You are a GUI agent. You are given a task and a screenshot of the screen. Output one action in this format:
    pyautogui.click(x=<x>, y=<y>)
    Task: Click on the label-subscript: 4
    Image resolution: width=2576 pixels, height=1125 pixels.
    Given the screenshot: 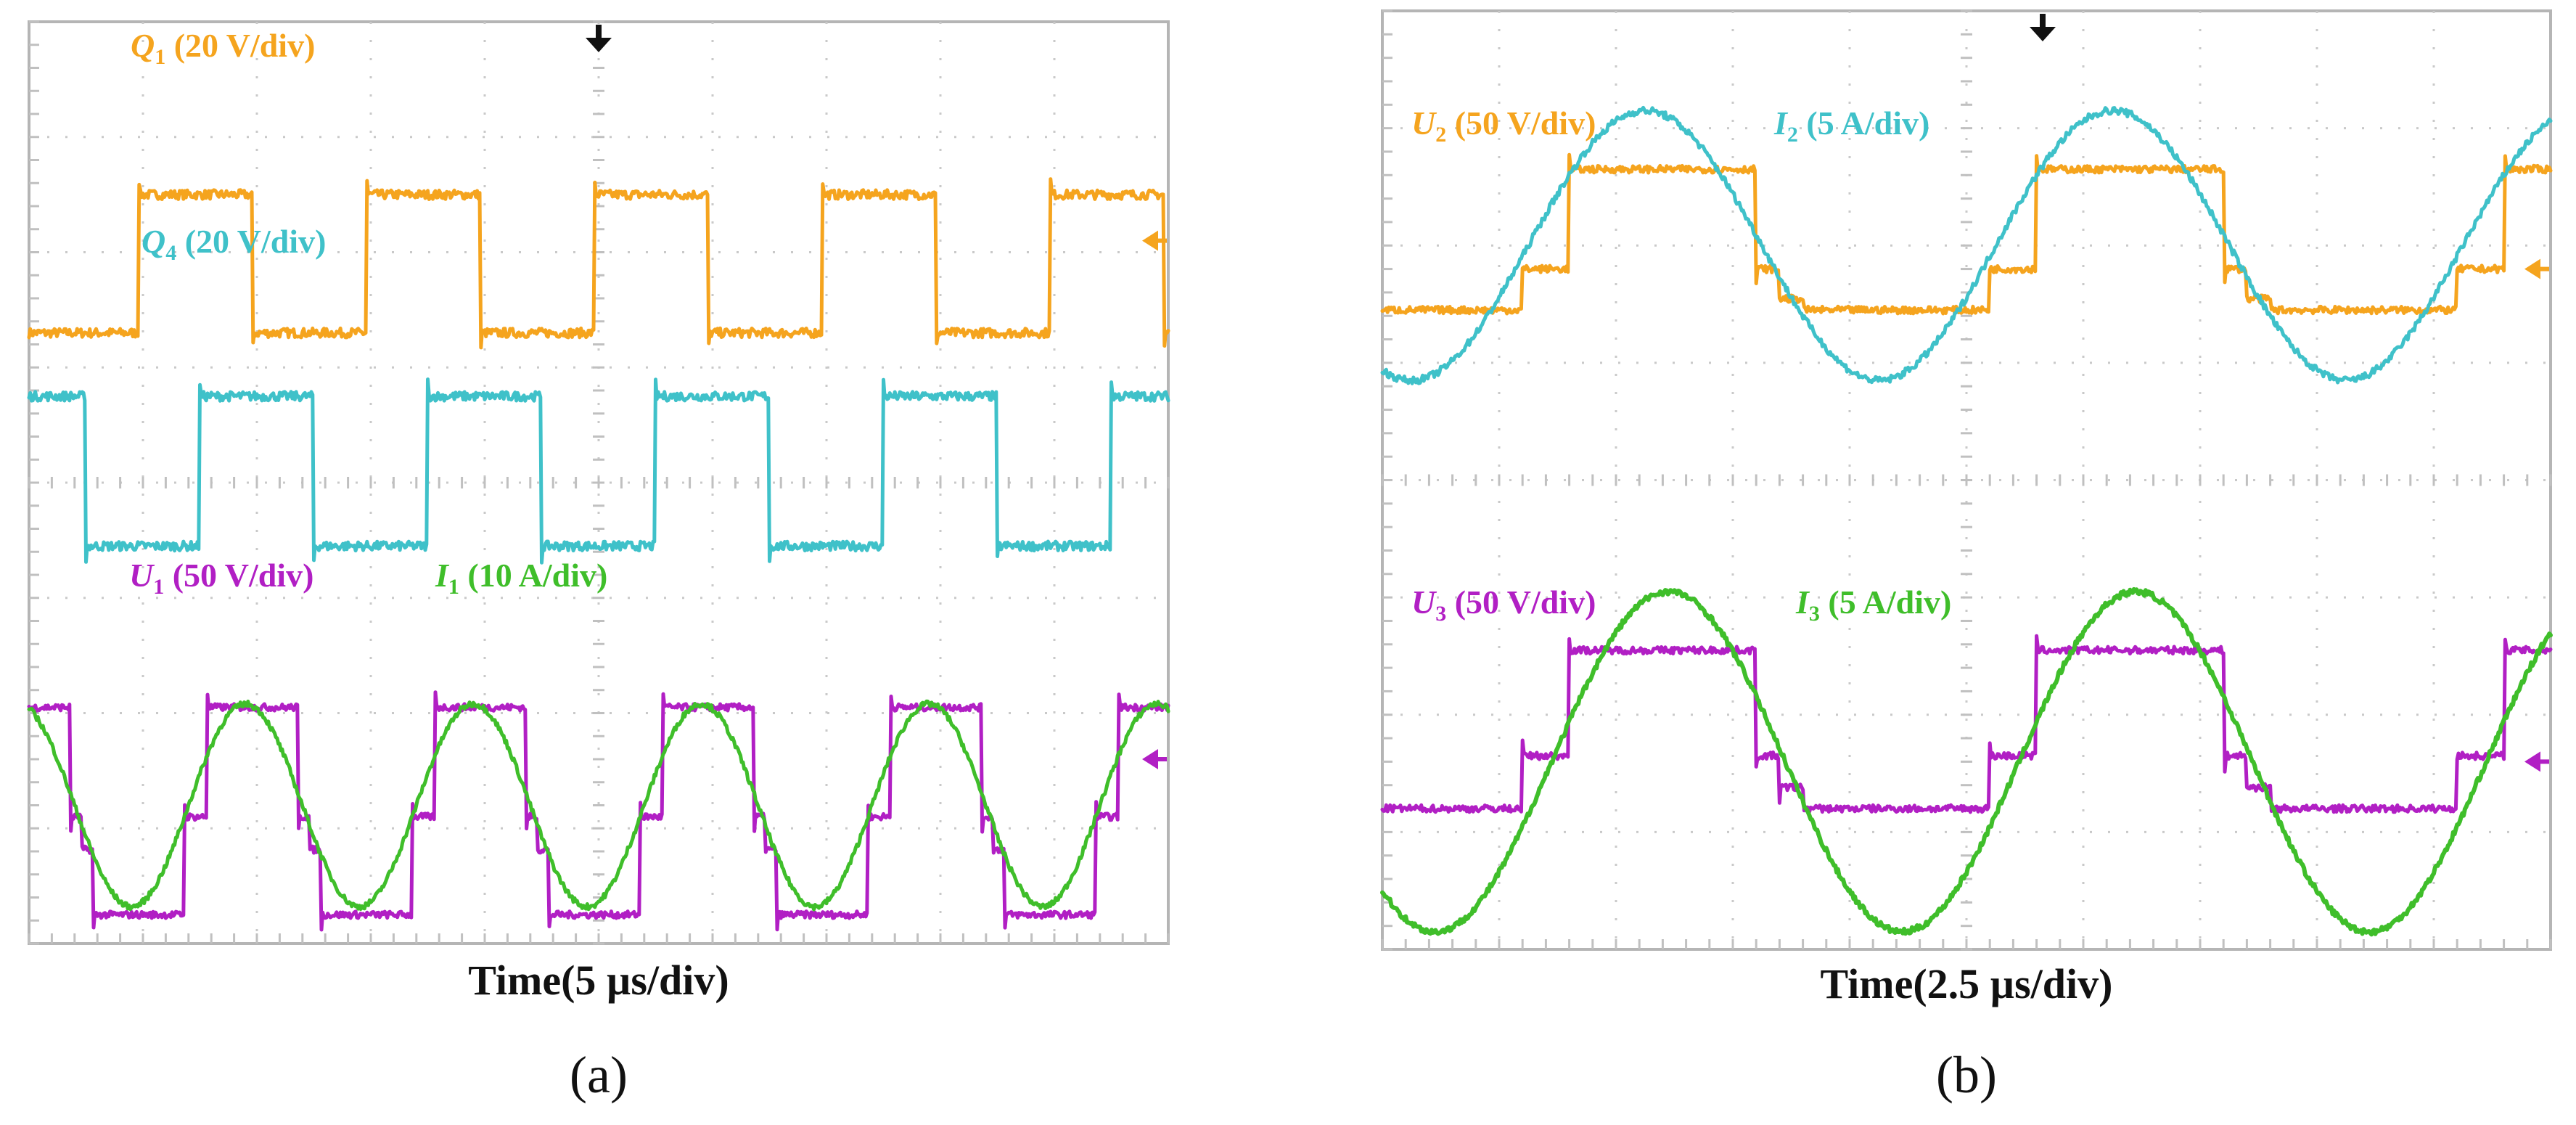 What is the action you would take?
    pyautogui.click(x=170, y=253)
    